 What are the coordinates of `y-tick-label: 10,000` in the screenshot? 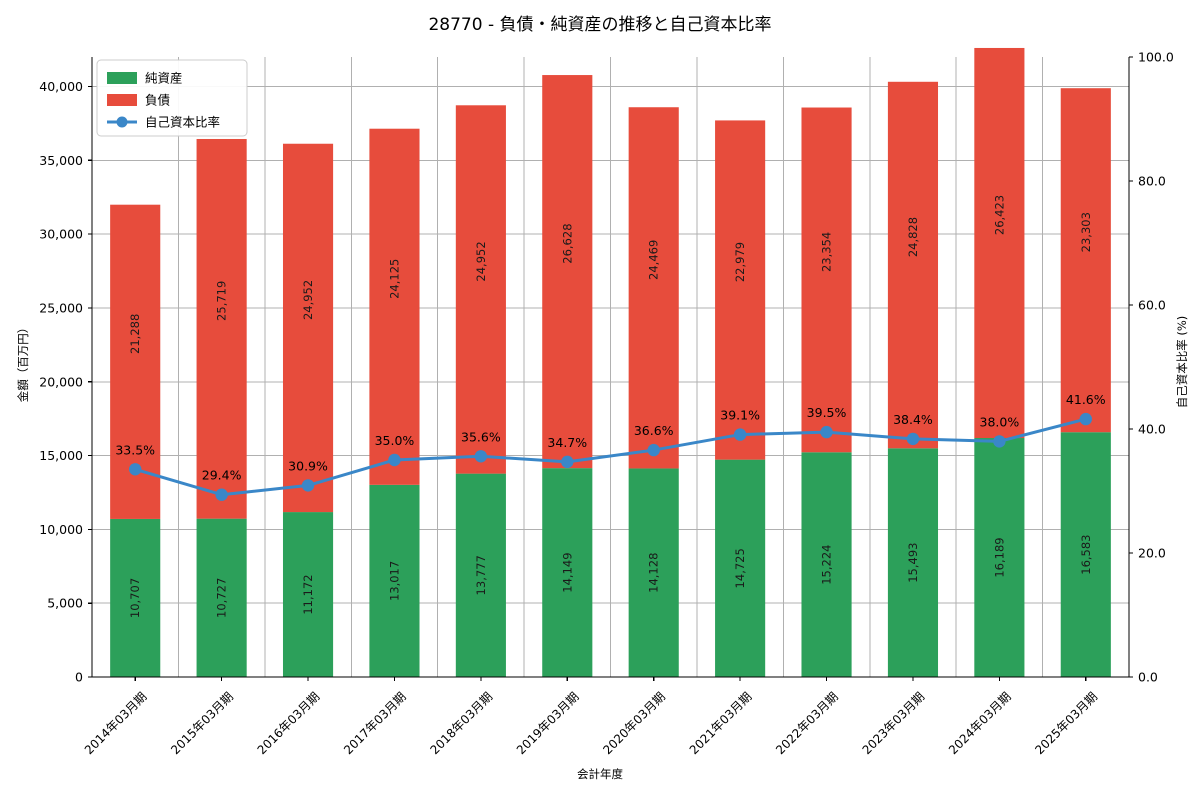 It's located at (61, 529).